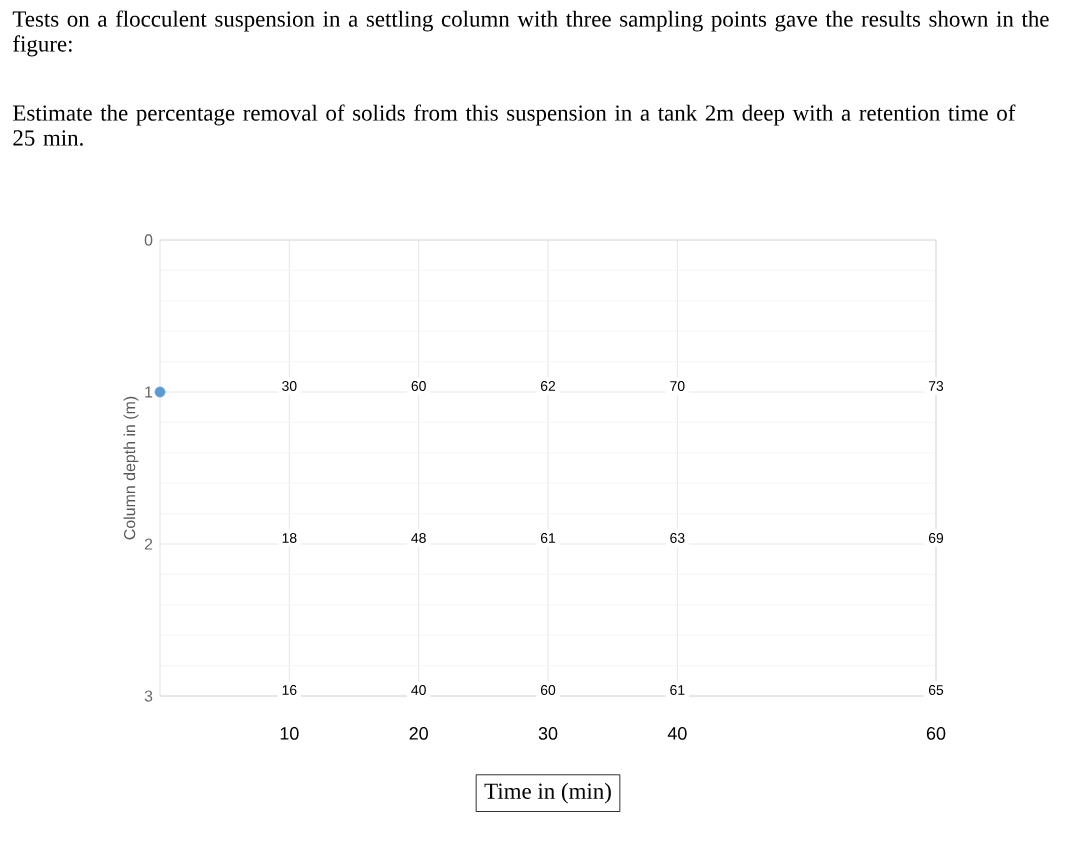 This screenshot has width=1080, height=856. I want to click on x-tick-label: 20, so click(418, 733).